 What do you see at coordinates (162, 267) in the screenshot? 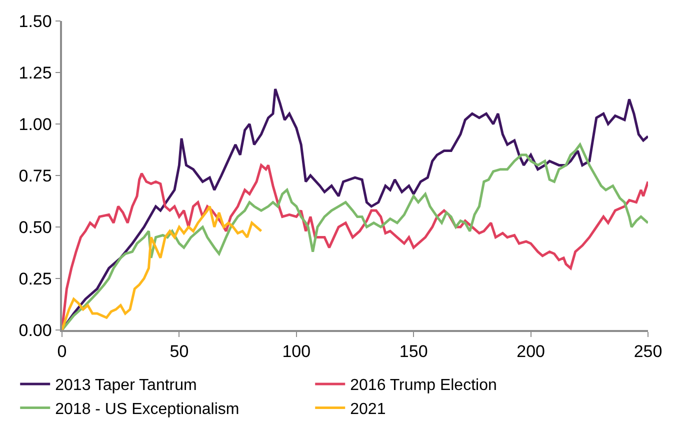
I see `line-series` at bounding box center [162, 267].